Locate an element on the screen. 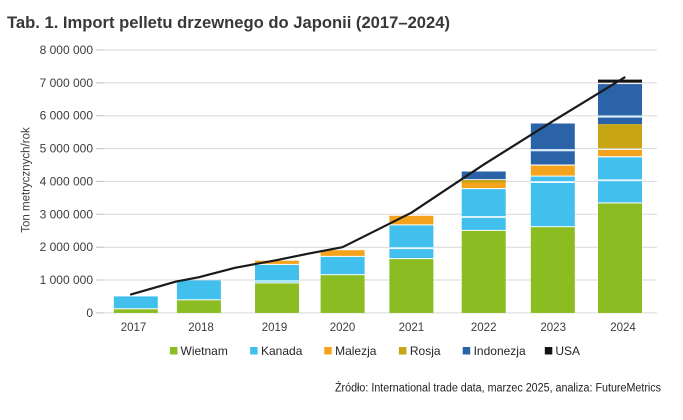 Image resolution: width=683 pixels, height=420 pixels. svg-text: Wietnam is located at coordinates (204, 351).